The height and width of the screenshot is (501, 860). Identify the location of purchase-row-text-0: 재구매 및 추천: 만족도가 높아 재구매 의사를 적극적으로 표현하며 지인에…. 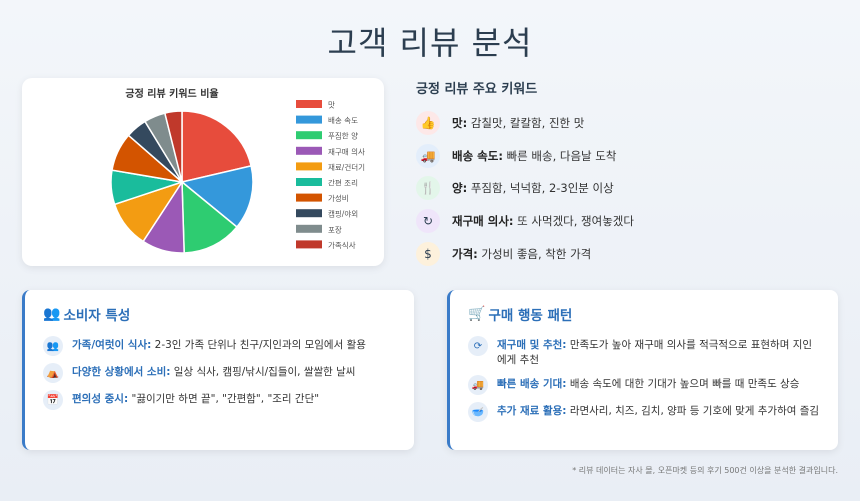
(655, 352).